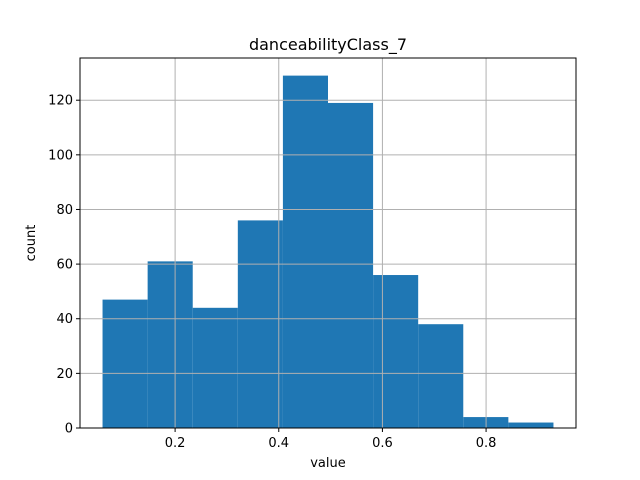  Describe the element at coordinates (31, 243) in the screenshot. I see `y-axis-label: count` at that location.